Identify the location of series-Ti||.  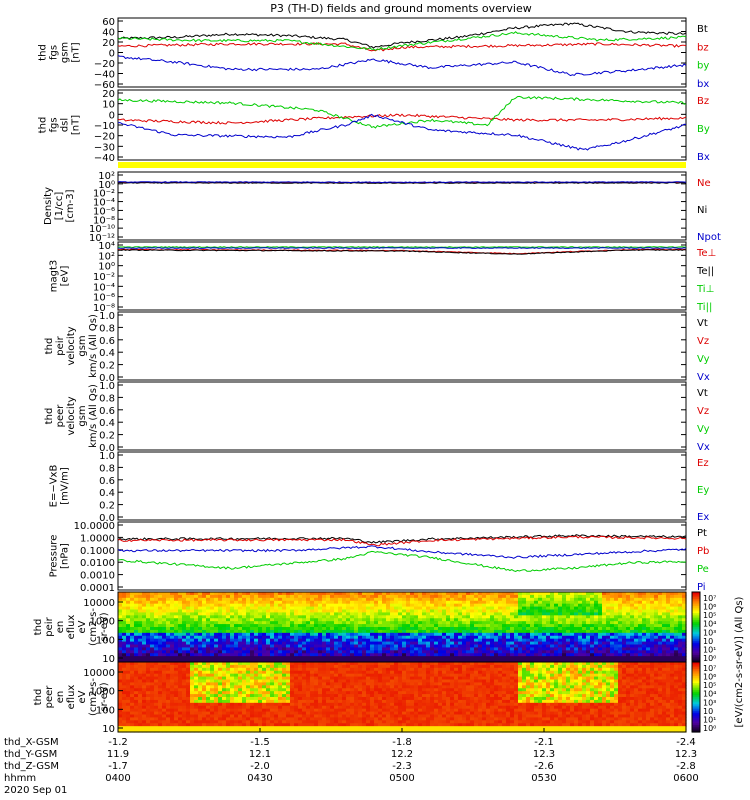
(402, 248).